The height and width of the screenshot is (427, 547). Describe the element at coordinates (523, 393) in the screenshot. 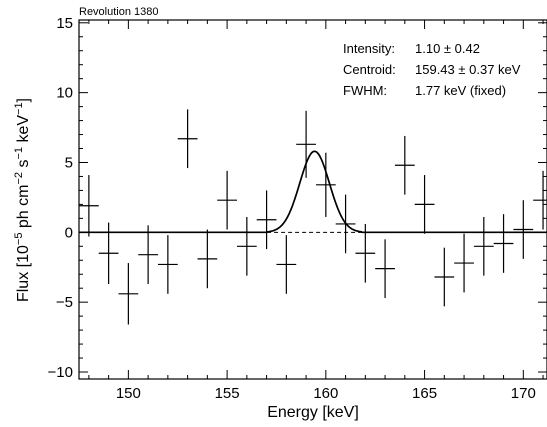

I see `x-tick-label: 170` at that location.